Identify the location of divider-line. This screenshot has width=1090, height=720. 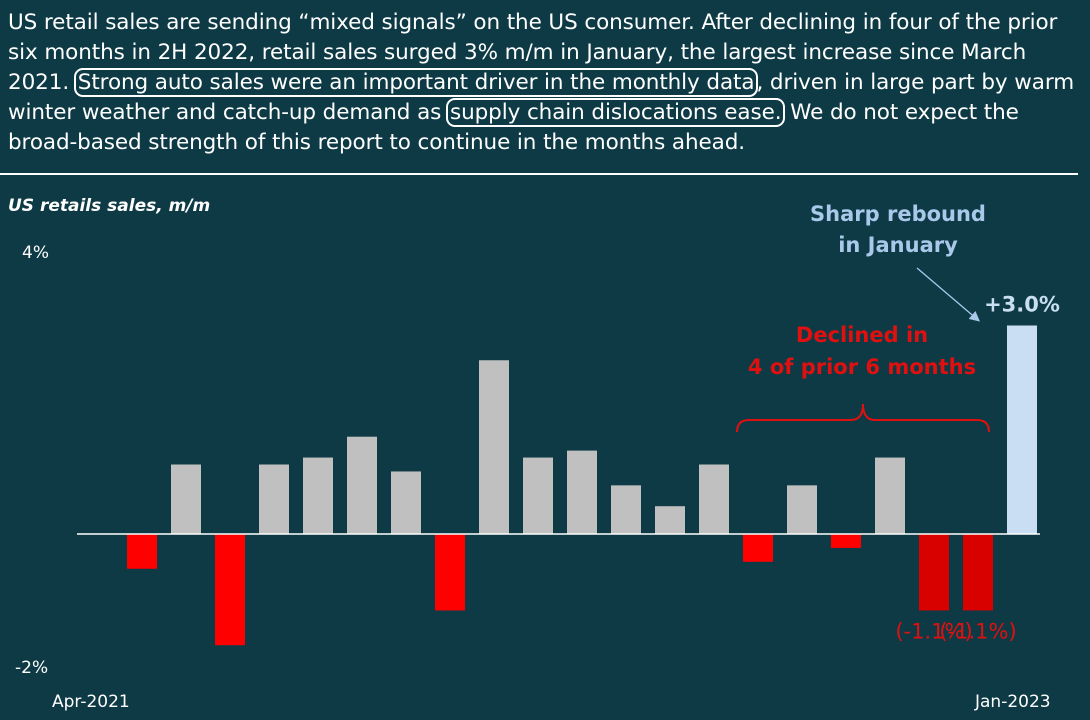
(539, 174).